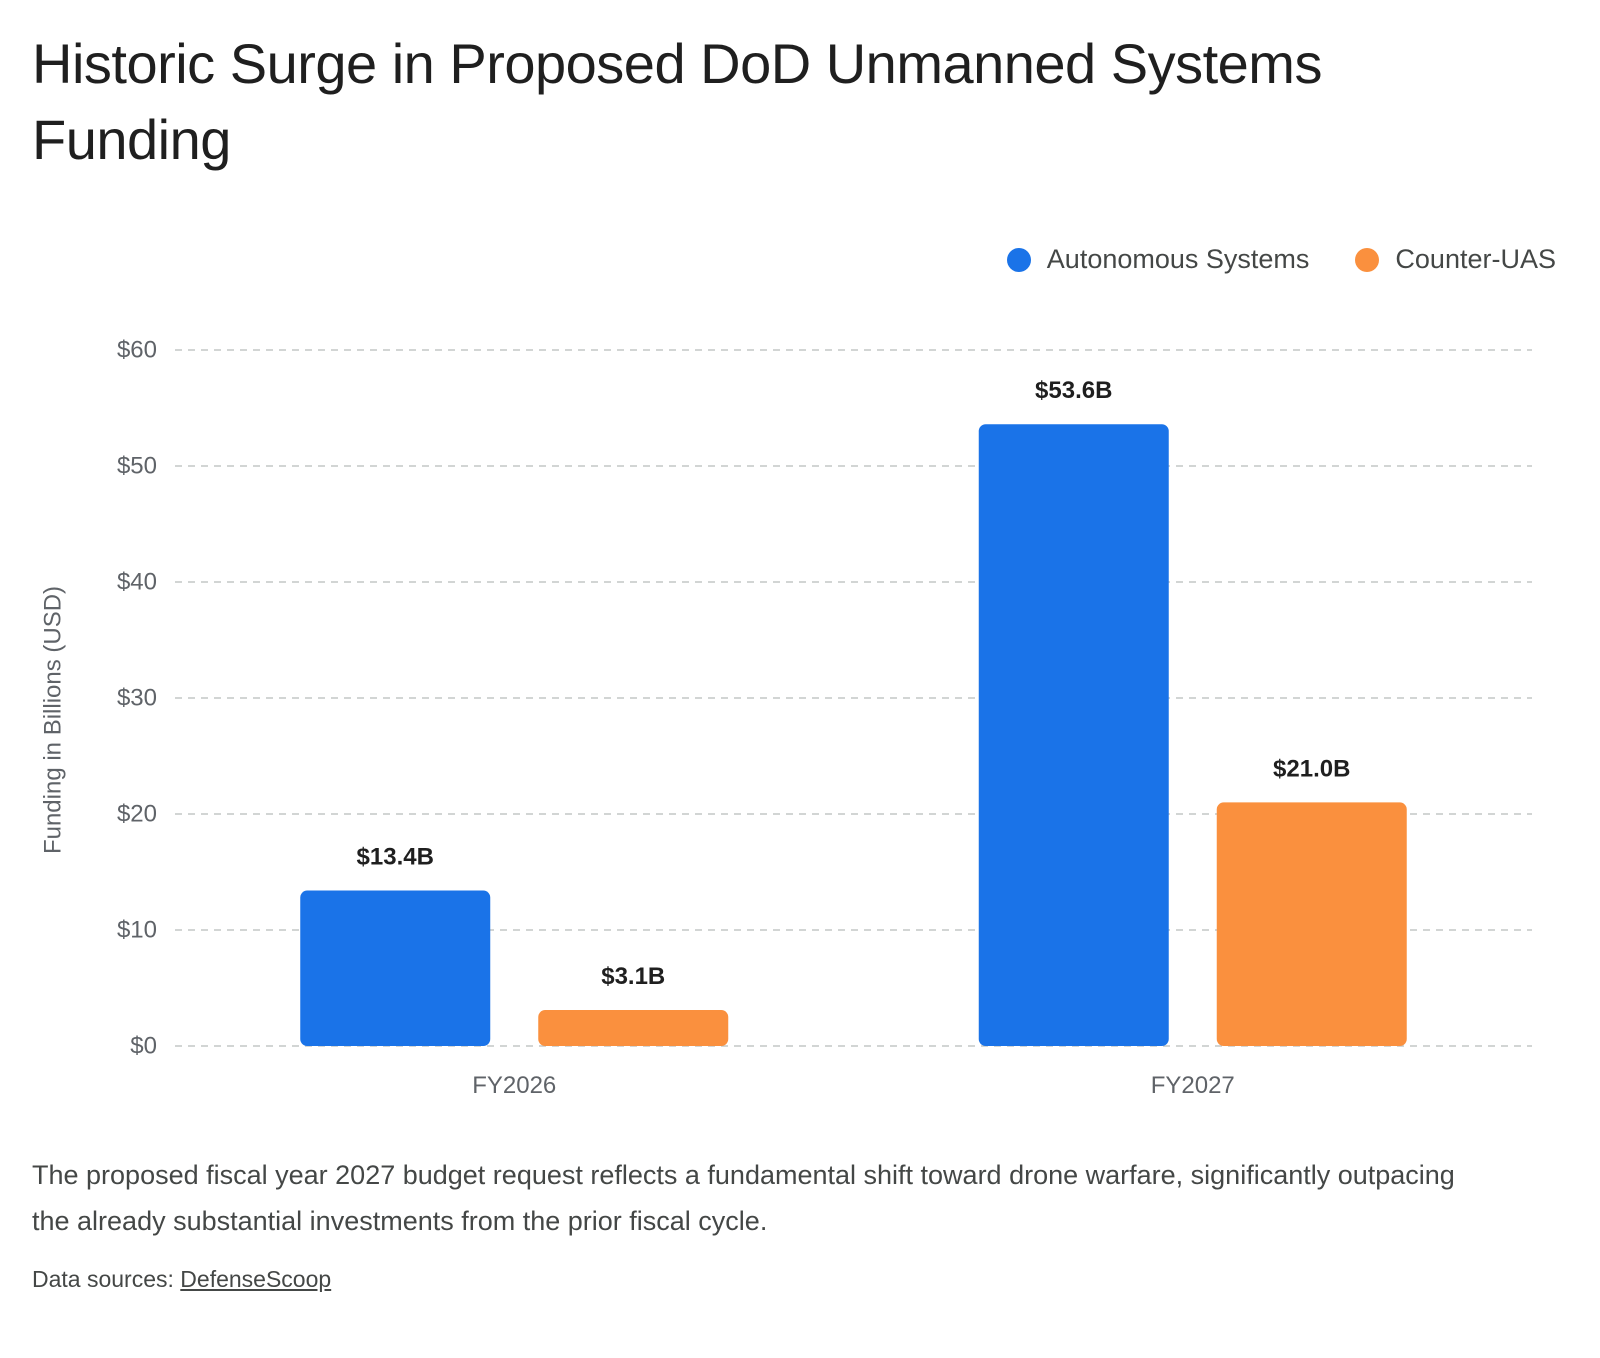 The width and height of the screenshot is (1600, 1358). Describe the element at coordinates (137, 698) in the screenshot. I see `y-tick-label: $30` at that location.